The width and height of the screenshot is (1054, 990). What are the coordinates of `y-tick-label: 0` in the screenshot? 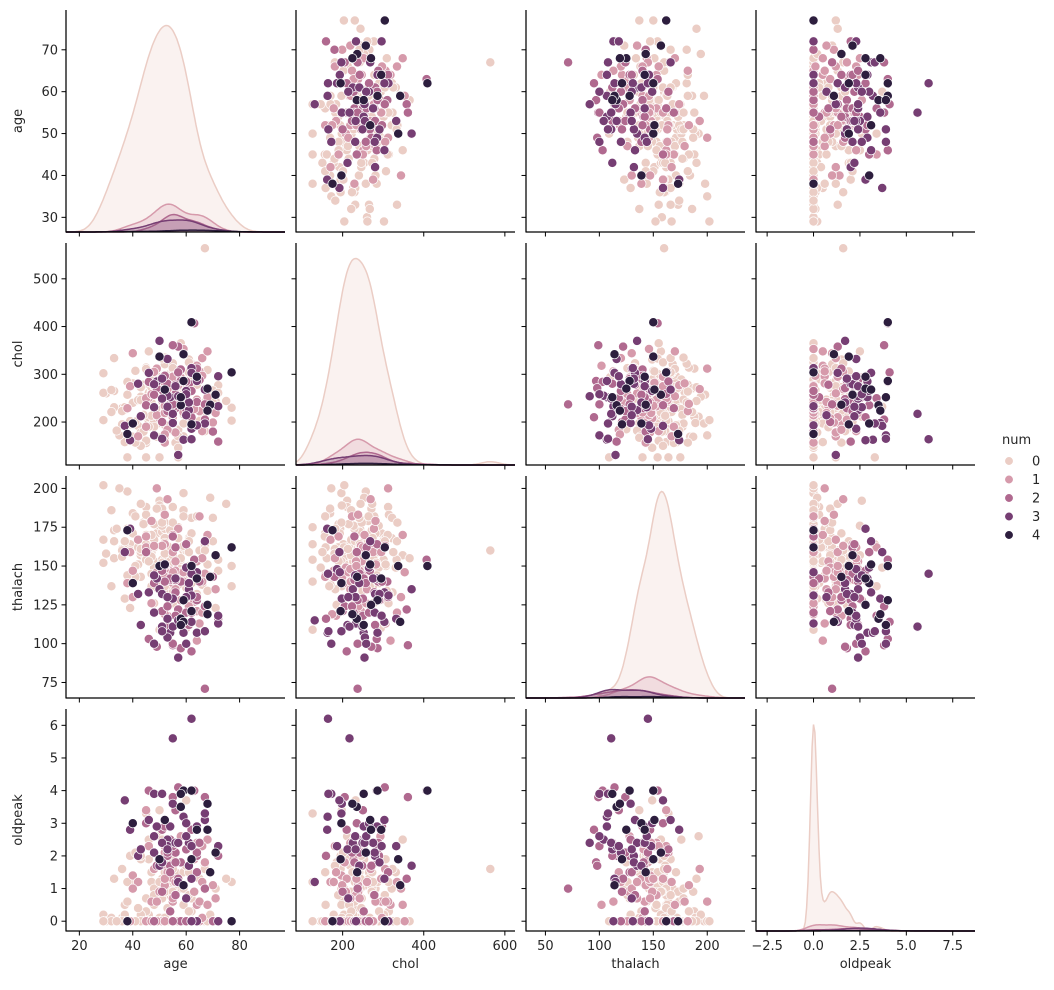 It's located at (54, 922).